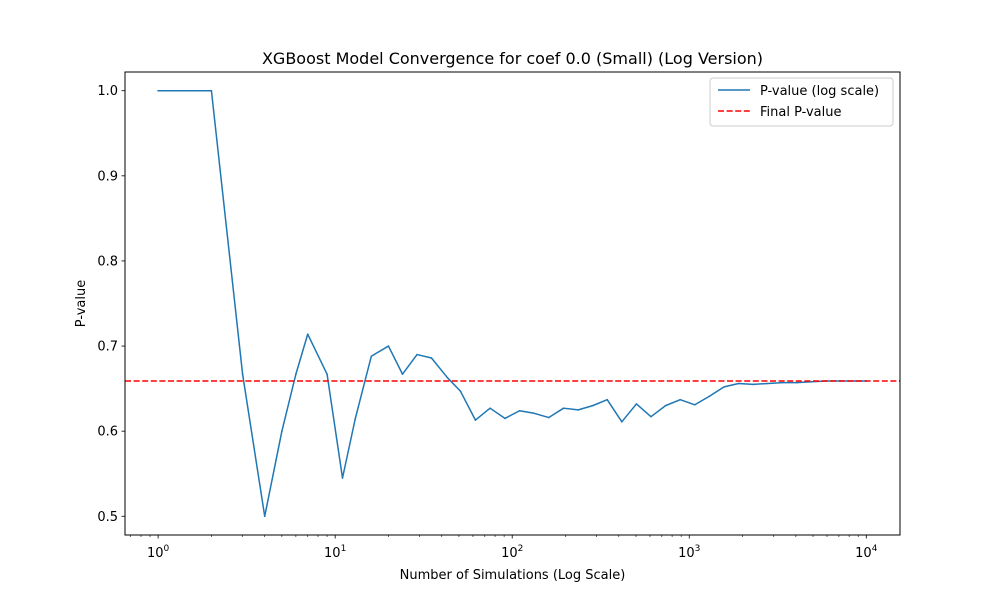  What do you see at coordinates (107, 432) in the screenshot?
I see `y-tick-label: 0.6` at bounding box center [107, 432].